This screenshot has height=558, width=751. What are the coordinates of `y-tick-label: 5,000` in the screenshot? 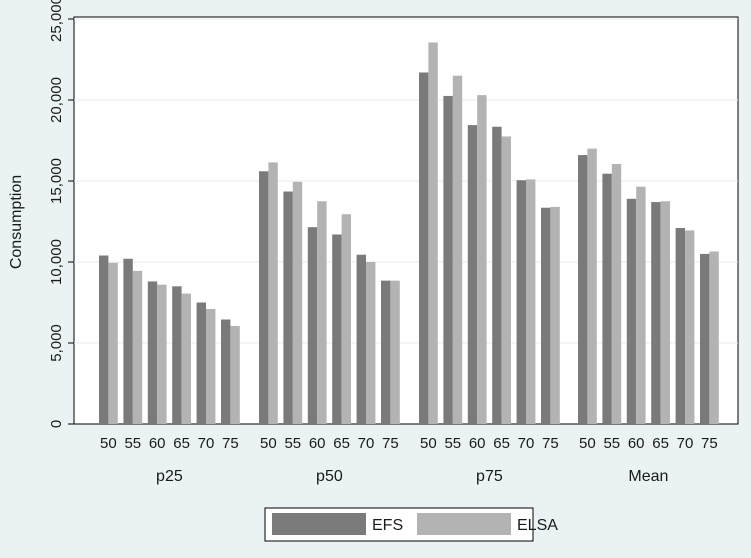 It's located at (56, 343).